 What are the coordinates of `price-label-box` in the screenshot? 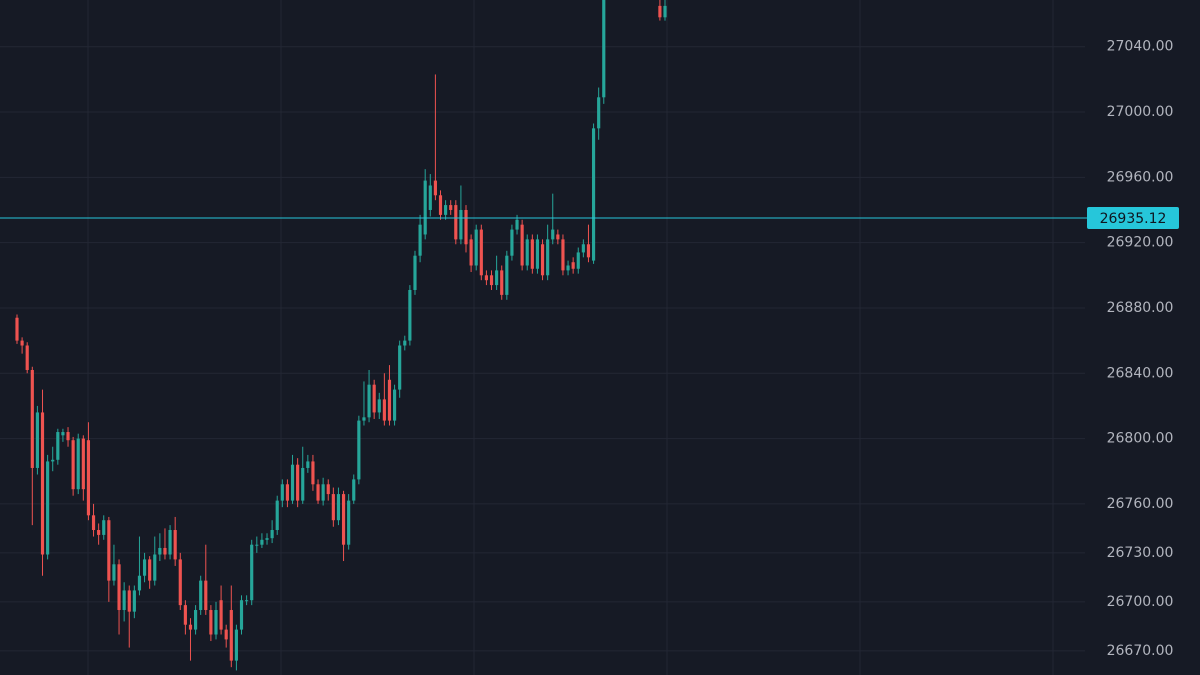 It's located at (1133, 217).